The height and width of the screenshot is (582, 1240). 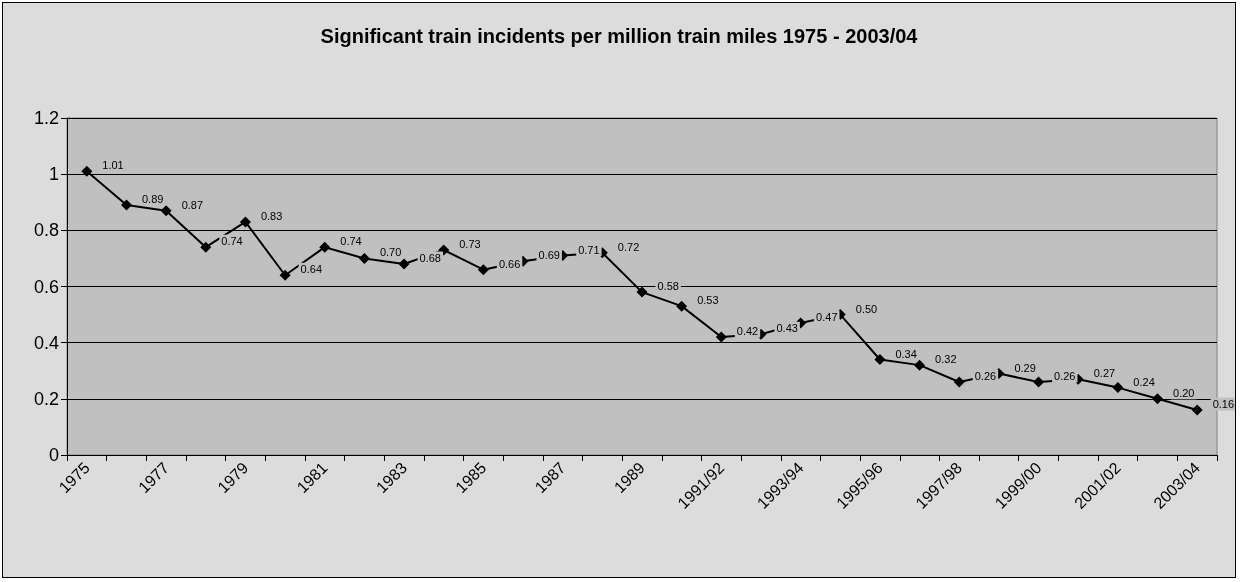 What do you see at coordinates (1223, 404) in the screenshot?
I see `data-label: 0.16` at bounding box center [1223, 404].